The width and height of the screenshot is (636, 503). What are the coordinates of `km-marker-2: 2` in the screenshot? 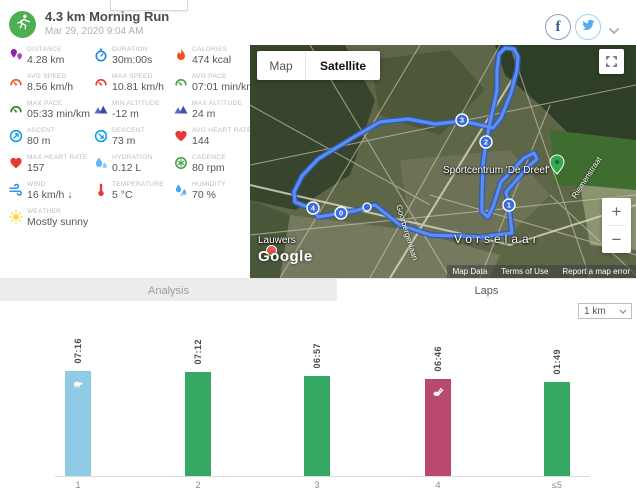 It's located at (486, 142).